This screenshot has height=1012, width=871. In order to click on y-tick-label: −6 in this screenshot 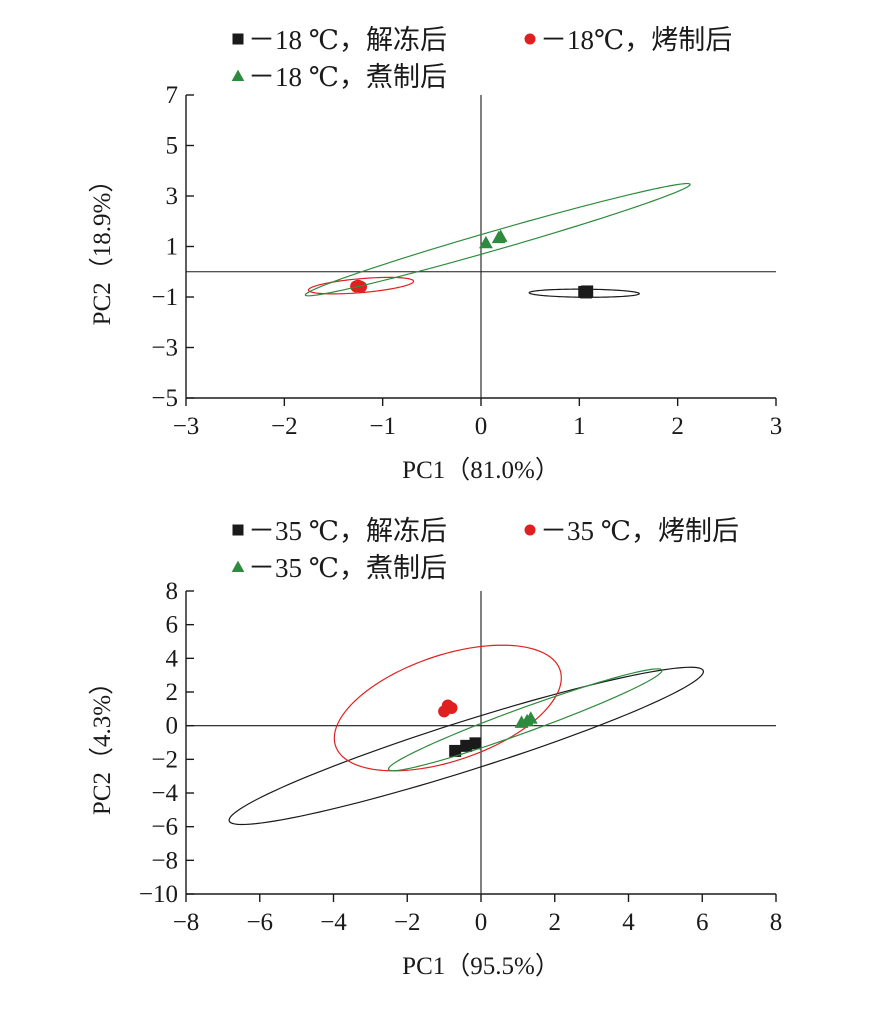, I will do `click(164, 827)`.